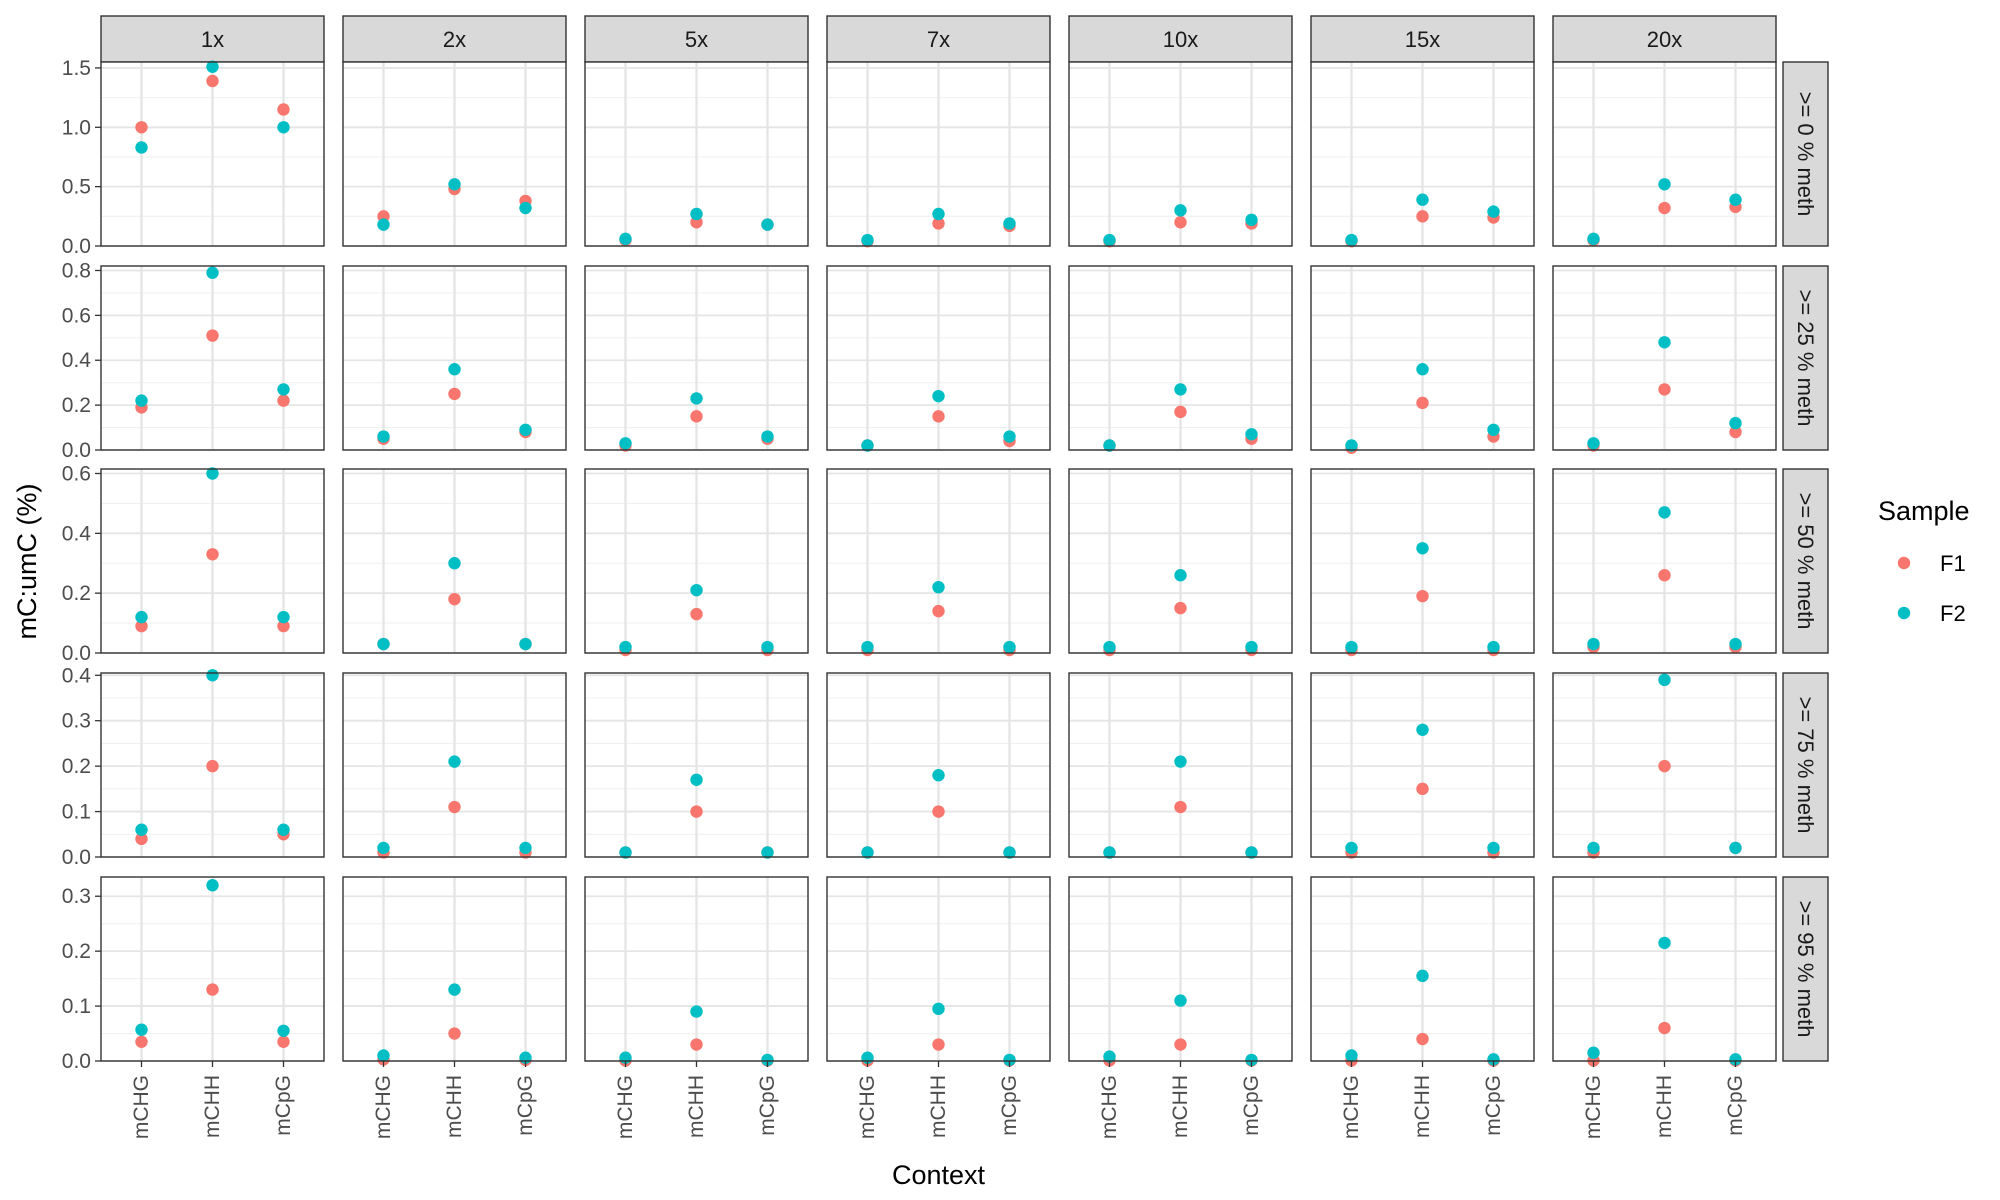  Describe the element at coordinates (76, 127) in the screenshot. I see `y-tick-label: 1.0` at that location.